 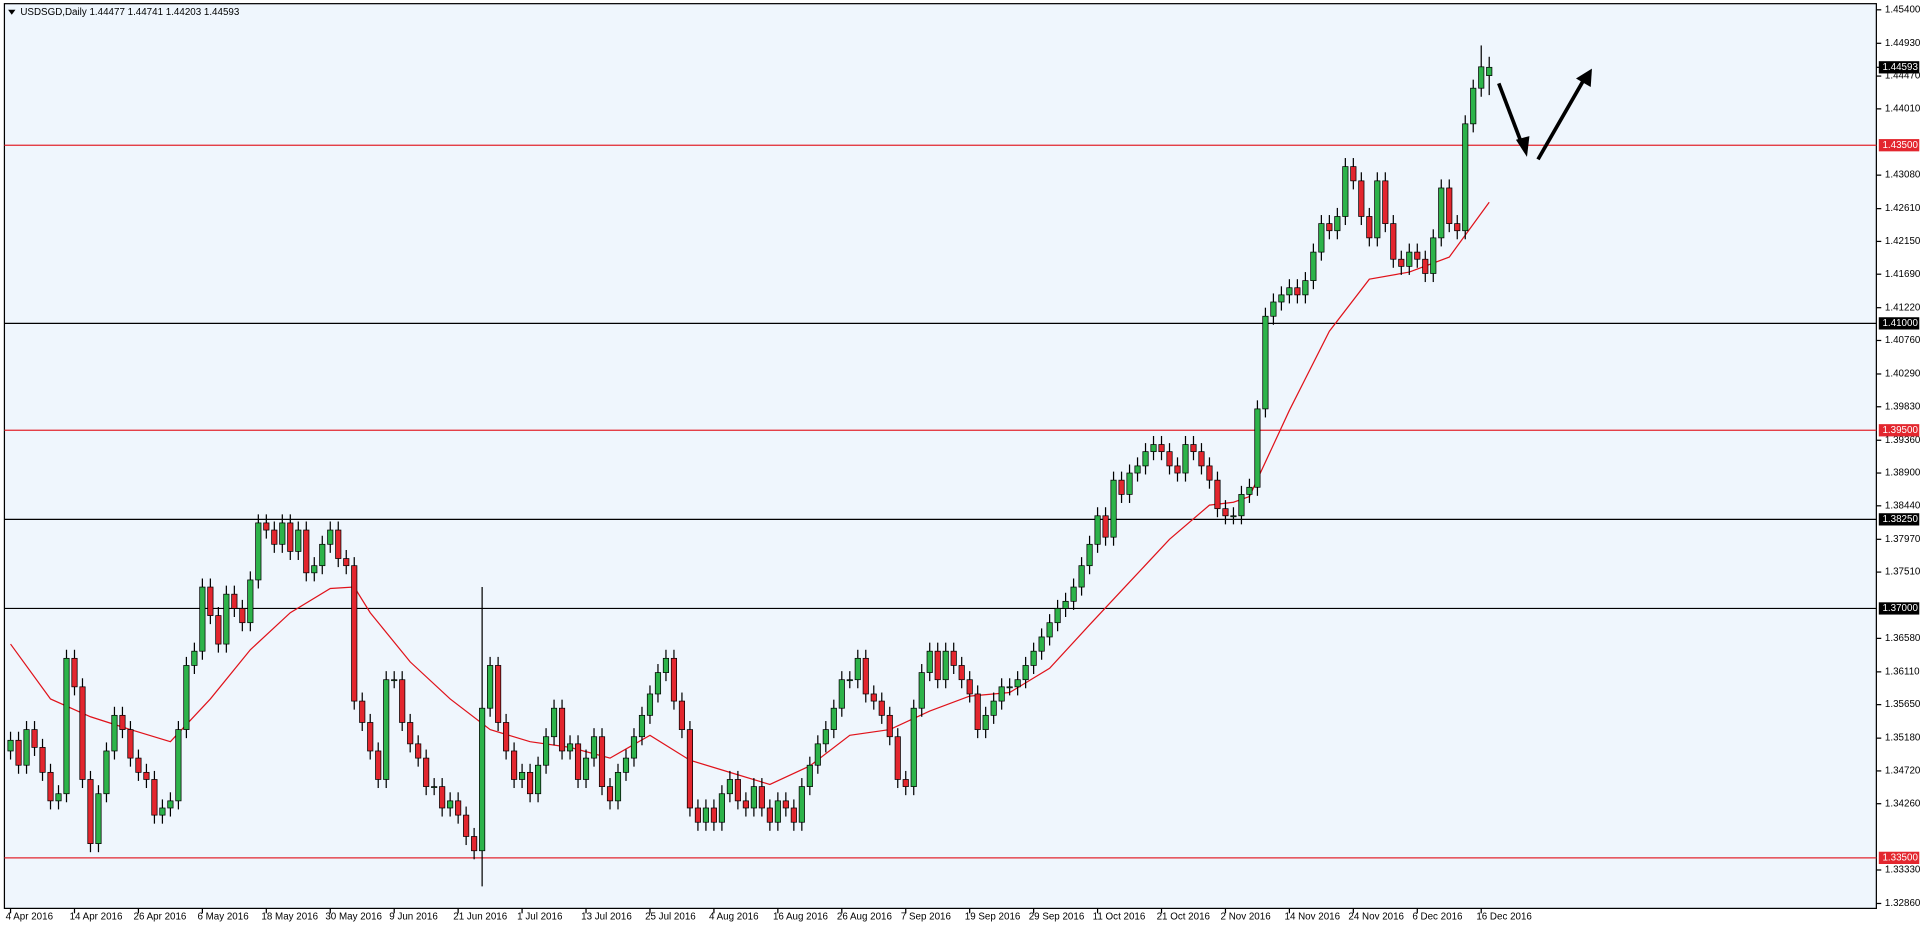 What do you see at coordinates (1900, 519) in the screenshot?
I see `level-label: 1.38250` at bounding box center [1900, 519].